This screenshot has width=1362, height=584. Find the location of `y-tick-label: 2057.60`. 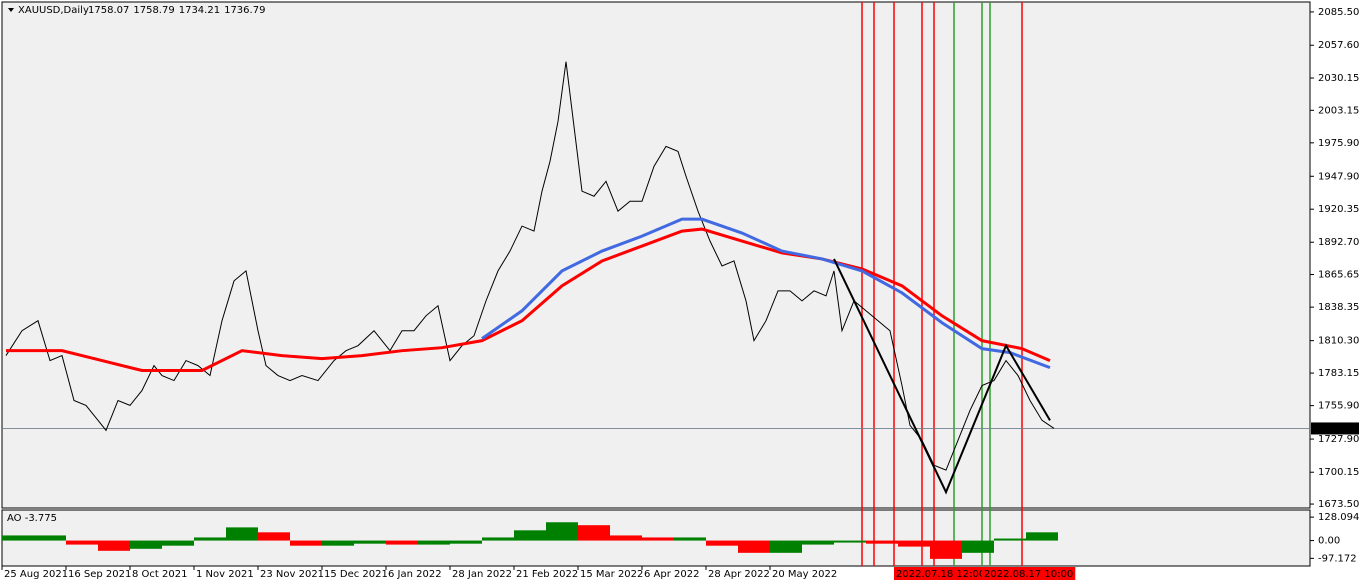

y-tick-label: 2057.60 is located at coordinates (1338, 45).